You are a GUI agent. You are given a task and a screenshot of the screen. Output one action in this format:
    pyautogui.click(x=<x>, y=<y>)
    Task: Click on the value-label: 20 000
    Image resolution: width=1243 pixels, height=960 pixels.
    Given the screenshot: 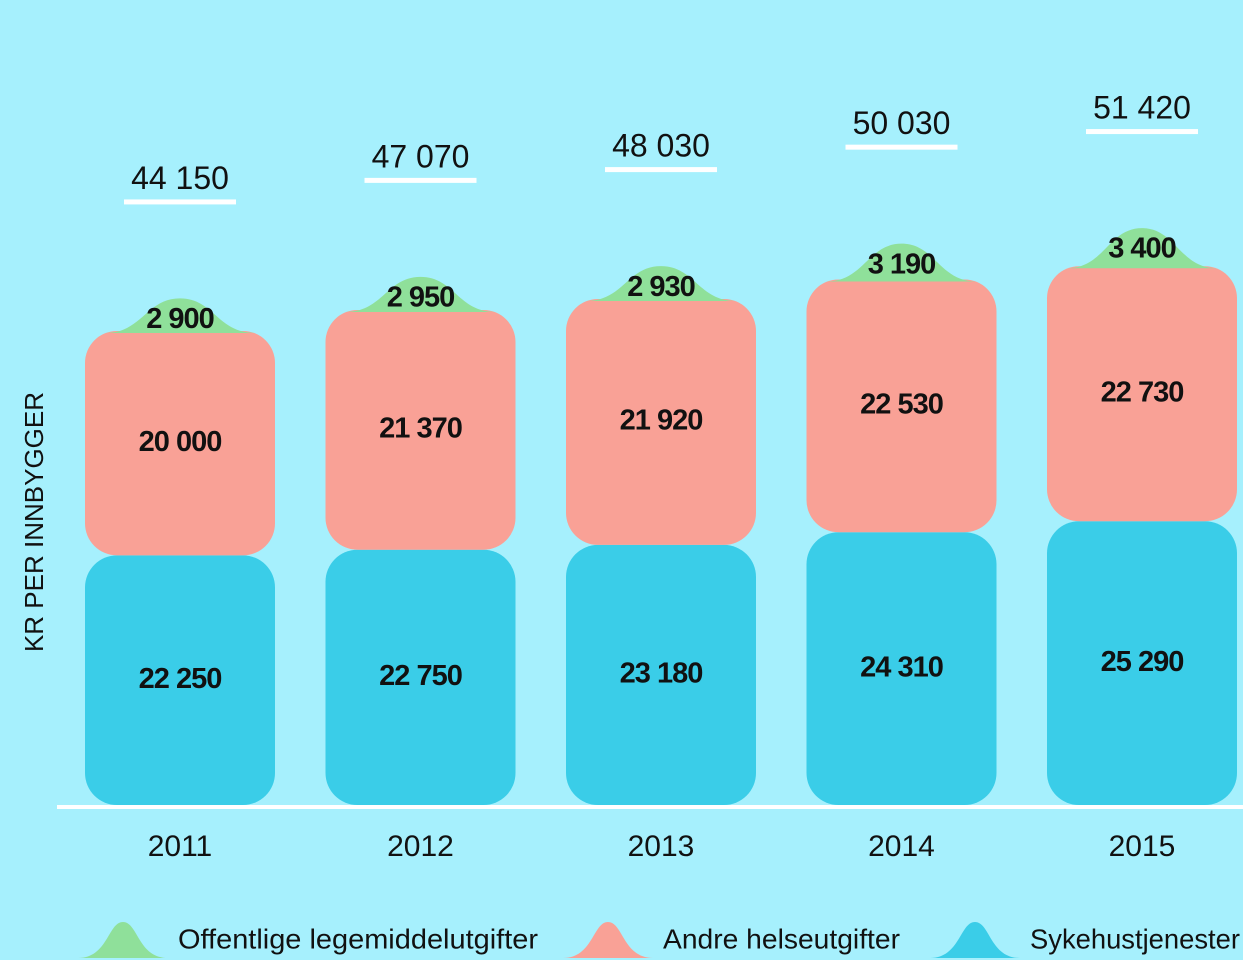 What is the action you would take?
    pyautogui.click(x=180, y=442)
    